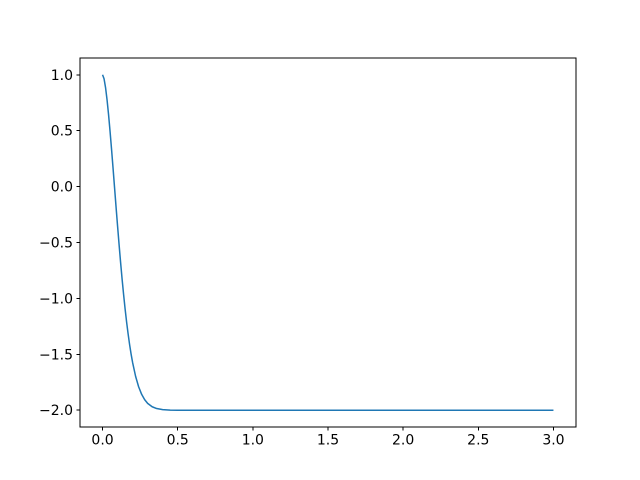 The height and width of the screenshot is (480, 640). What do you see at coordinates (102, 441) in the screenshot?
I see `x-tick-label: 0.0` at bounding box center [102, 441].